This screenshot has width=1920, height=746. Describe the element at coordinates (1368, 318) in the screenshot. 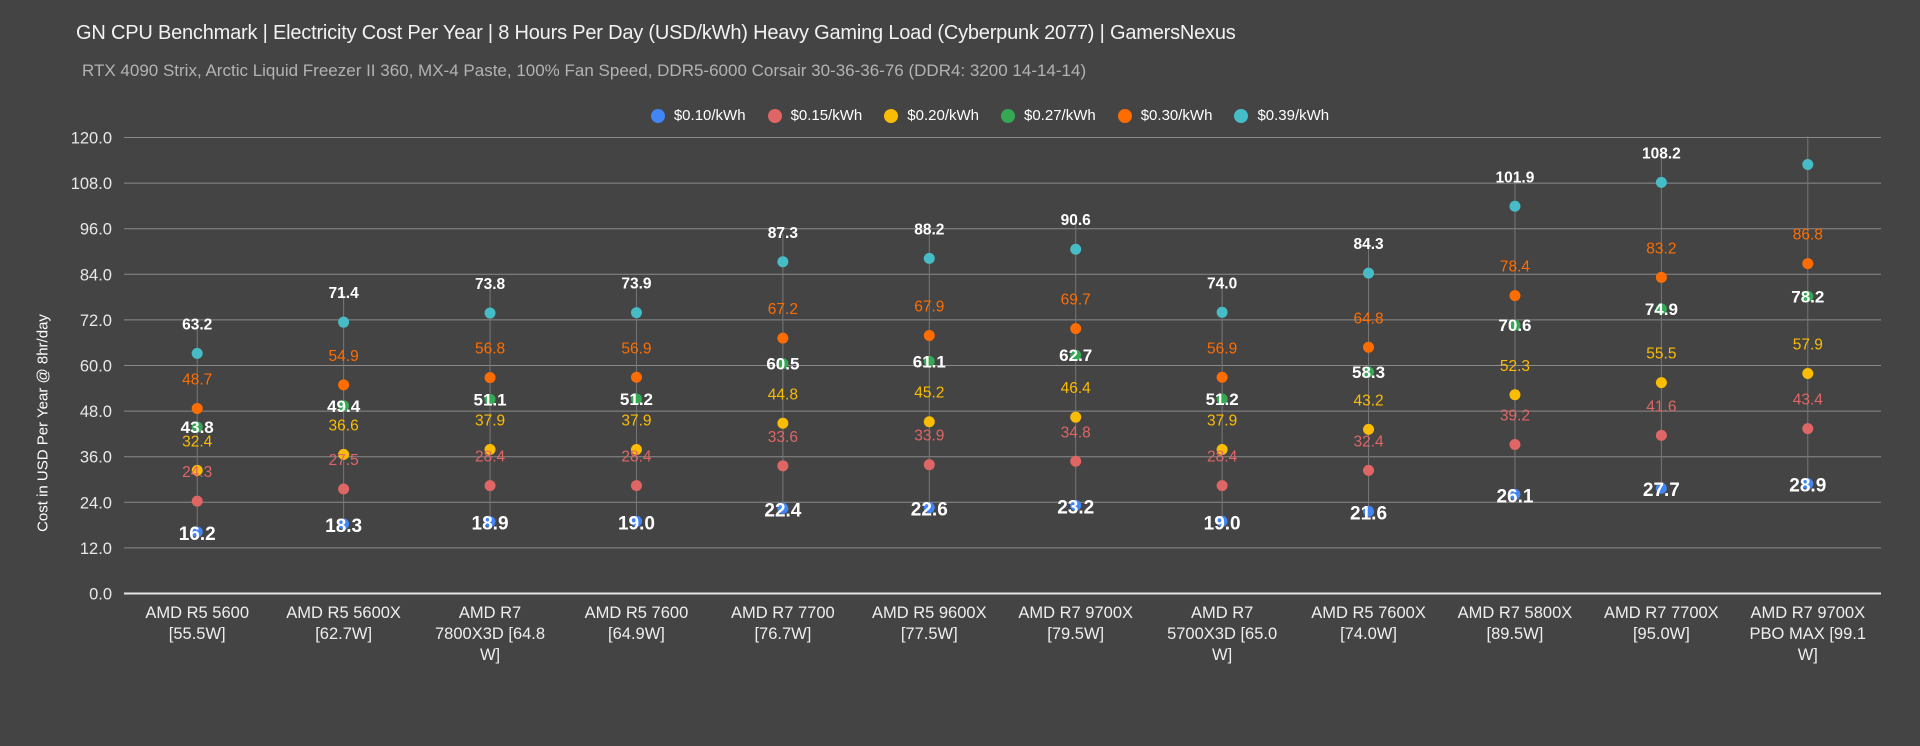

I see `data-label: 64.8` at that location.